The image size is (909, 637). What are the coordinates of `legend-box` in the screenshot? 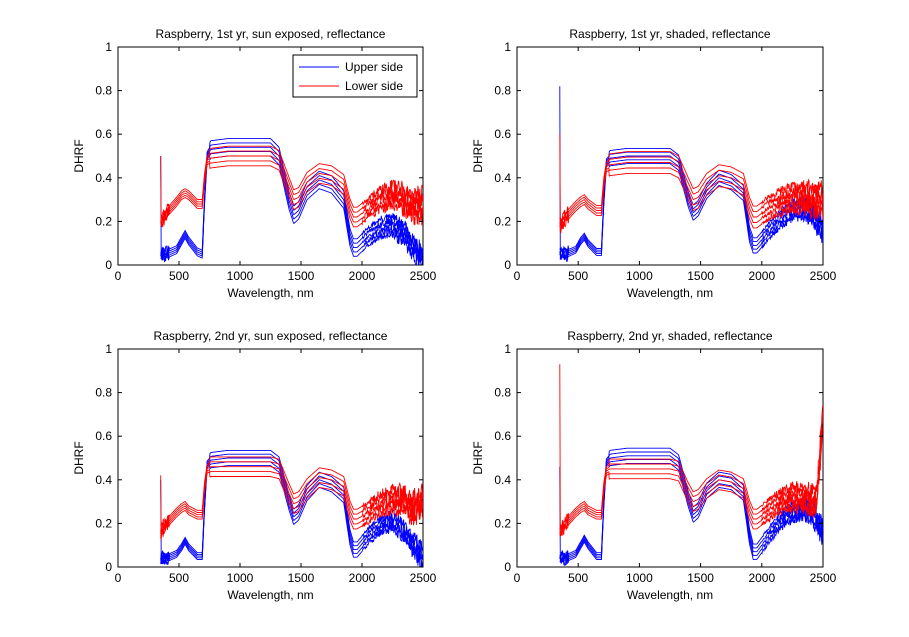 It's located at (355, 76).